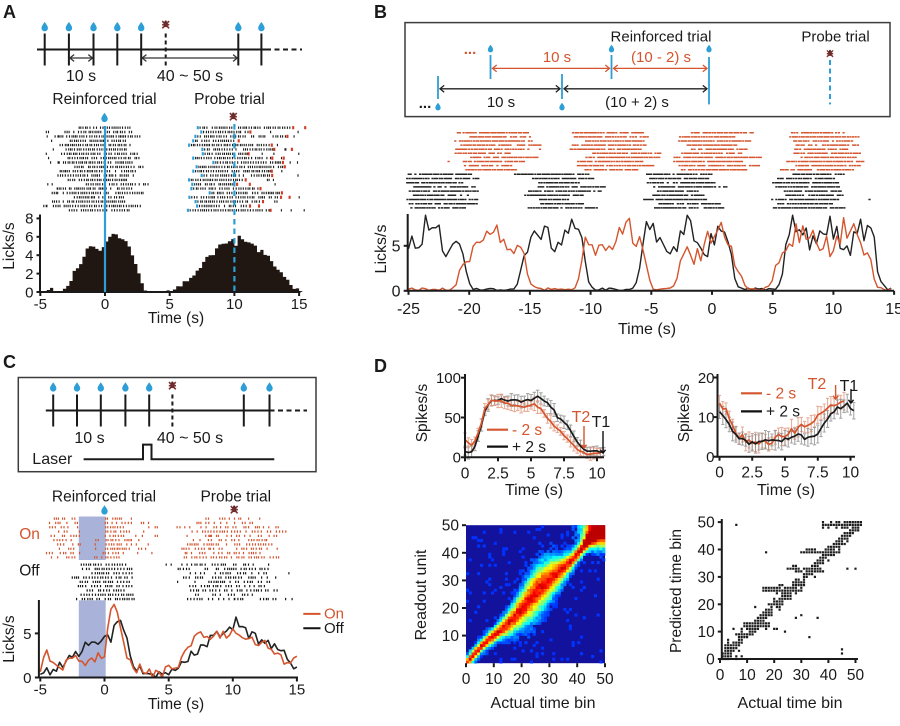 This screenshot has height=726, width=900. What do you see at coordinates (661, 57) in the screenshot?
I see `svg-text: (10 - 2) s` at bounding box center [661, 57].